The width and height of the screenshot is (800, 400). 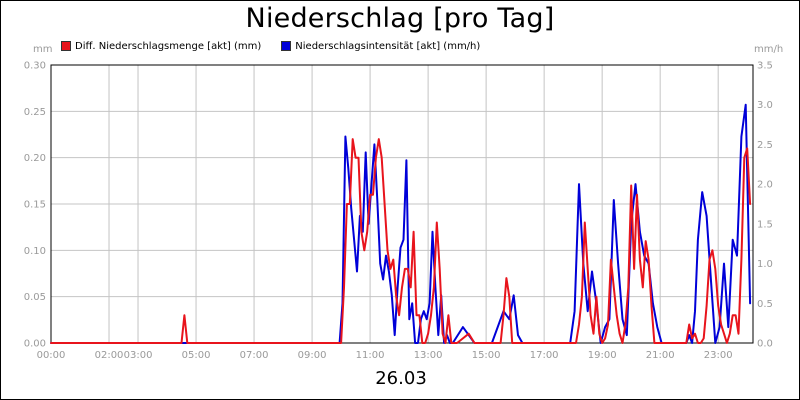 I want to click on legend-label-intensitaet: Niederschlagsintensität [akt] (mm/h), so click(x=388, y=46).